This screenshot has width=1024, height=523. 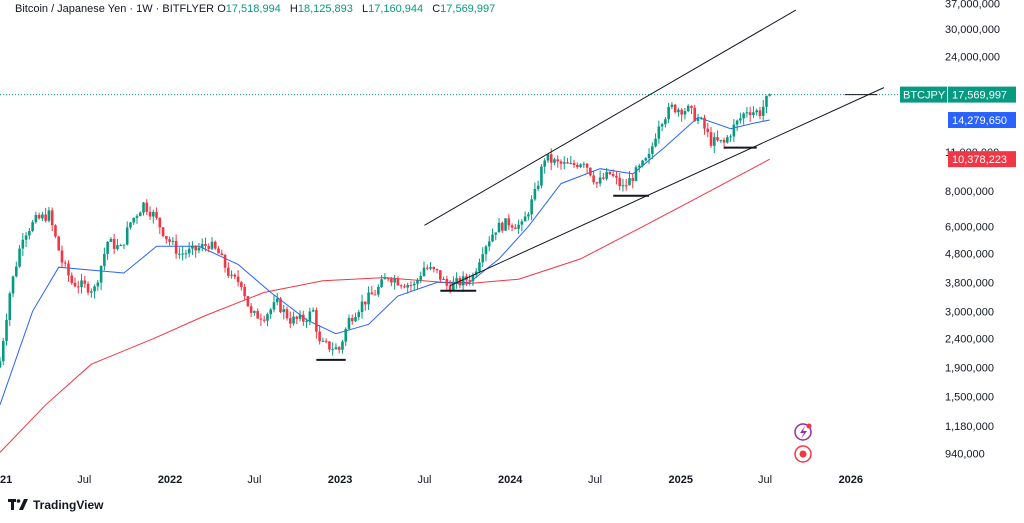 I want to click on price-tick-label: 2,400,000, so click(x=969, y=340).